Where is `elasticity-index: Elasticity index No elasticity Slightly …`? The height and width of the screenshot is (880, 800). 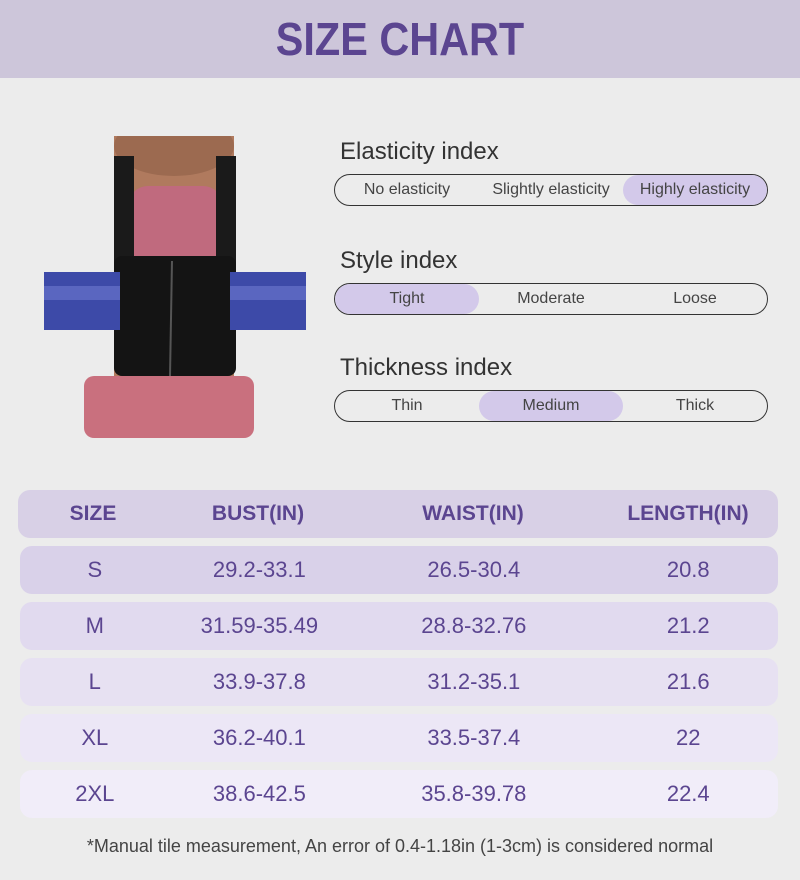 elasticity-index: Elasticity index No elasticity Slightly … is located at coordinates (551, 172).